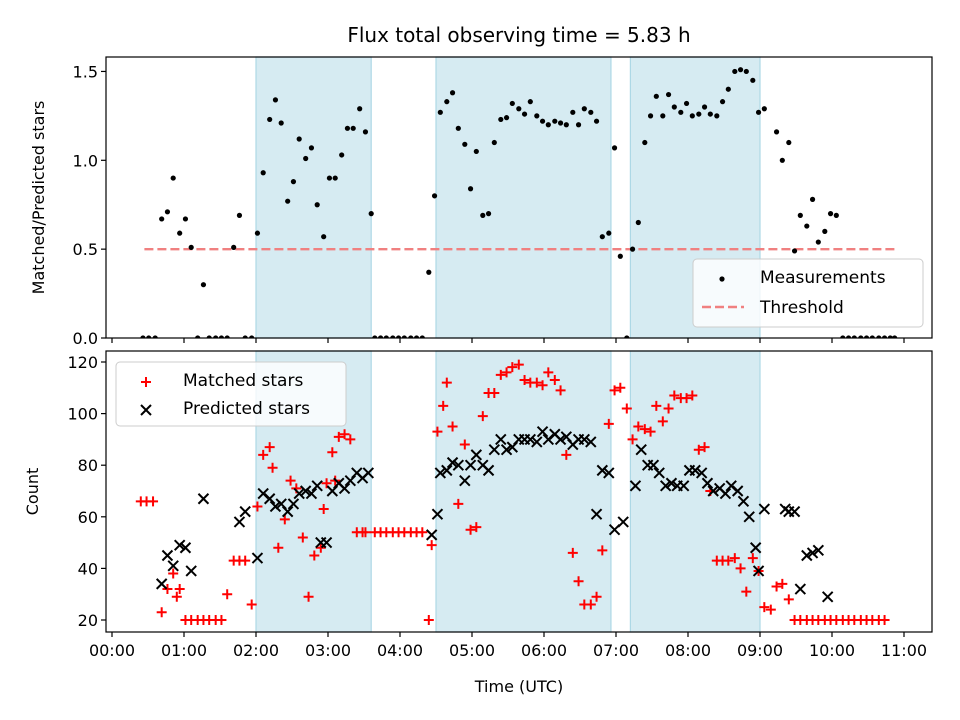  What do you see at coordinates (722, 279) in the screenshot?
I see `legend-marker-measurements` at bounding box center [722, 279].